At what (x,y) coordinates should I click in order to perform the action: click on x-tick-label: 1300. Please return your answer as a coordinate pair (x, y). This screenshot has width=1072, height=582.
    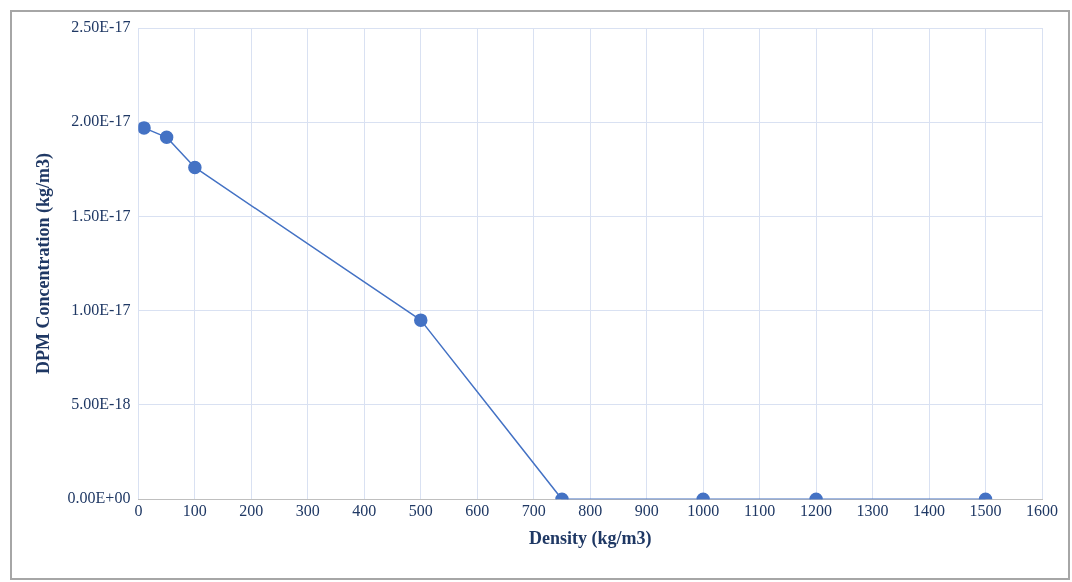
    Looking at the image, I should click on (872, 510).